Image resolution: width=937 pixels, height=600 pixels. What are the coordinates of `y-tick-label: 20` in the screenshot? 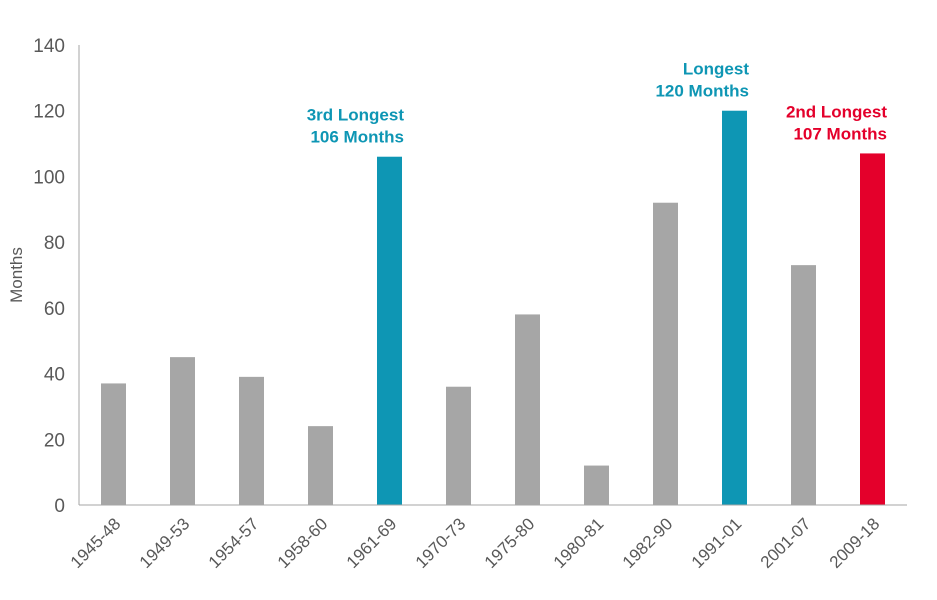 It's located at (54, 440).